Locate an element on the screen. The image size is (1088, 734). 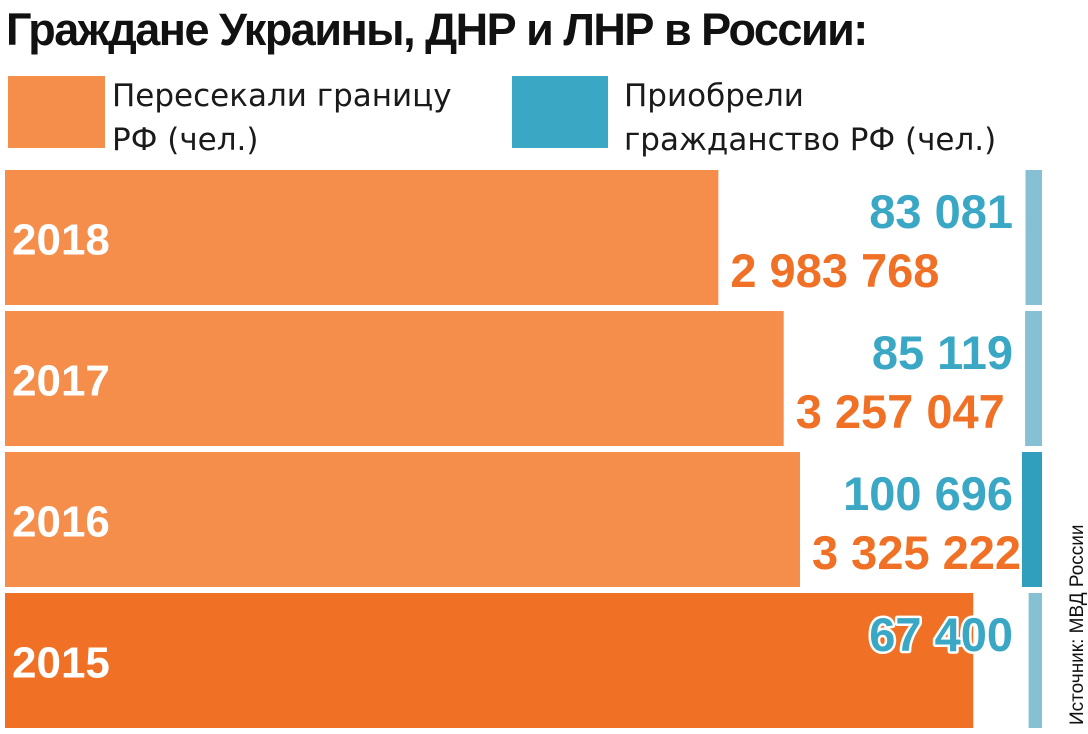
source-note: Источник: МВД России is located at coordinates (1077, 624).